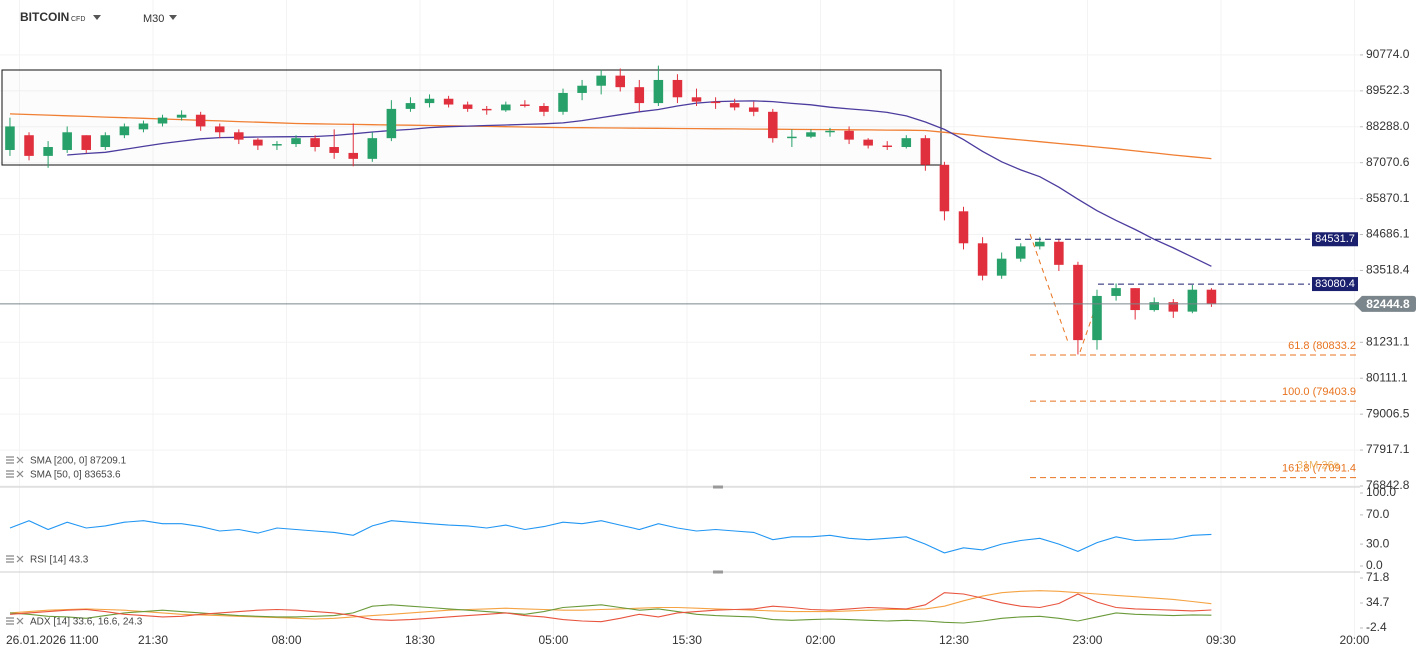  What do you see at coordinates (1322, 346) in the screenshot?
I see `fib-label: 61.8 (80833.2` at bounding box center [1322, 346].